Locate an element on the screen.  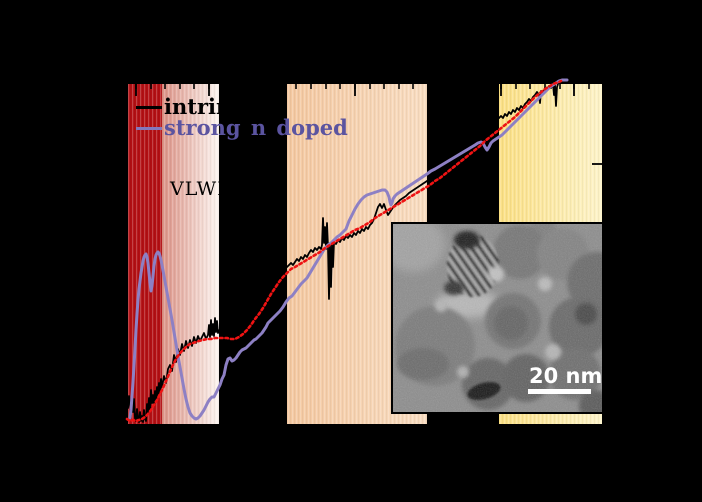
tem-inset: 20 nm is located at coordinates (497, 318).